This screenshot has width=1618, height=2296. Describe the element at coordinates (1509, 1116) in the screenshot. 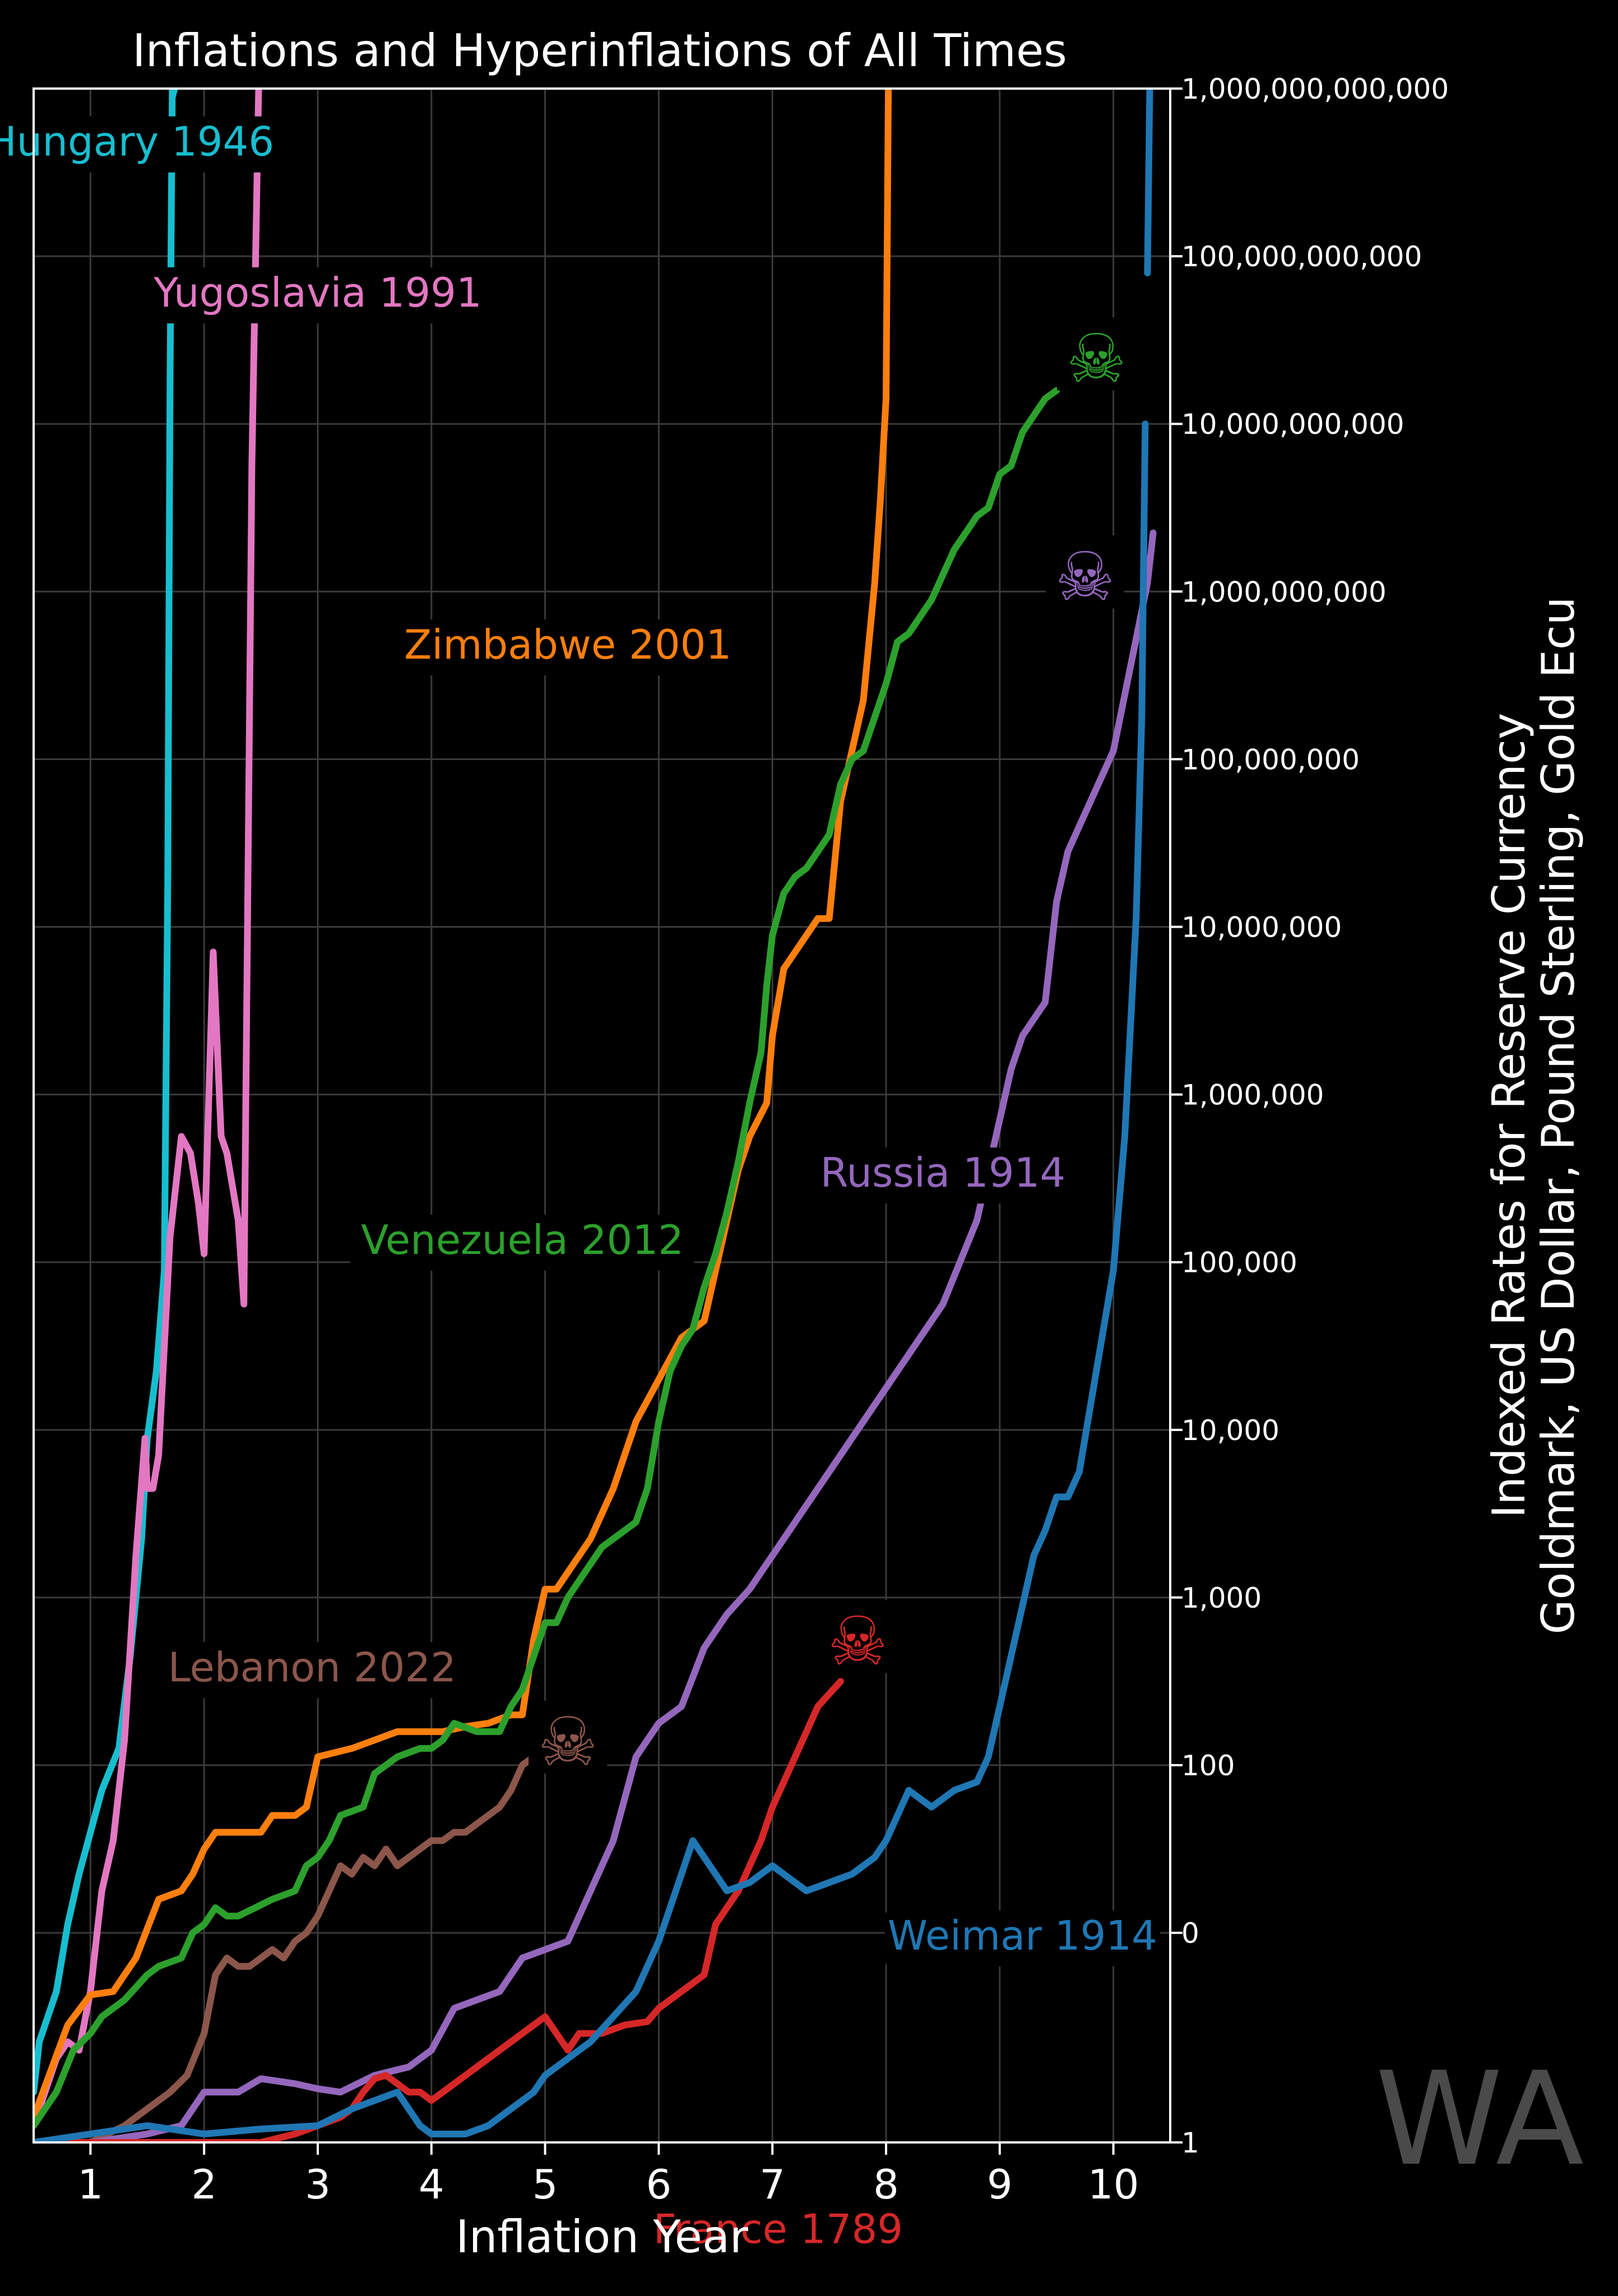

I see `y-axis-label-line1: Indexed Rates for Reserve Currency` at that location.